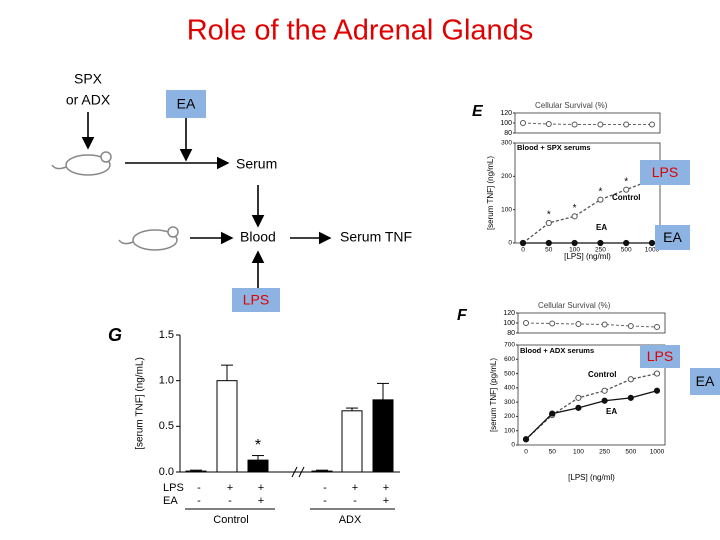  Describe the element at coordinates (186, 104) in the screenshot. I see `node-label: EA` at that location.